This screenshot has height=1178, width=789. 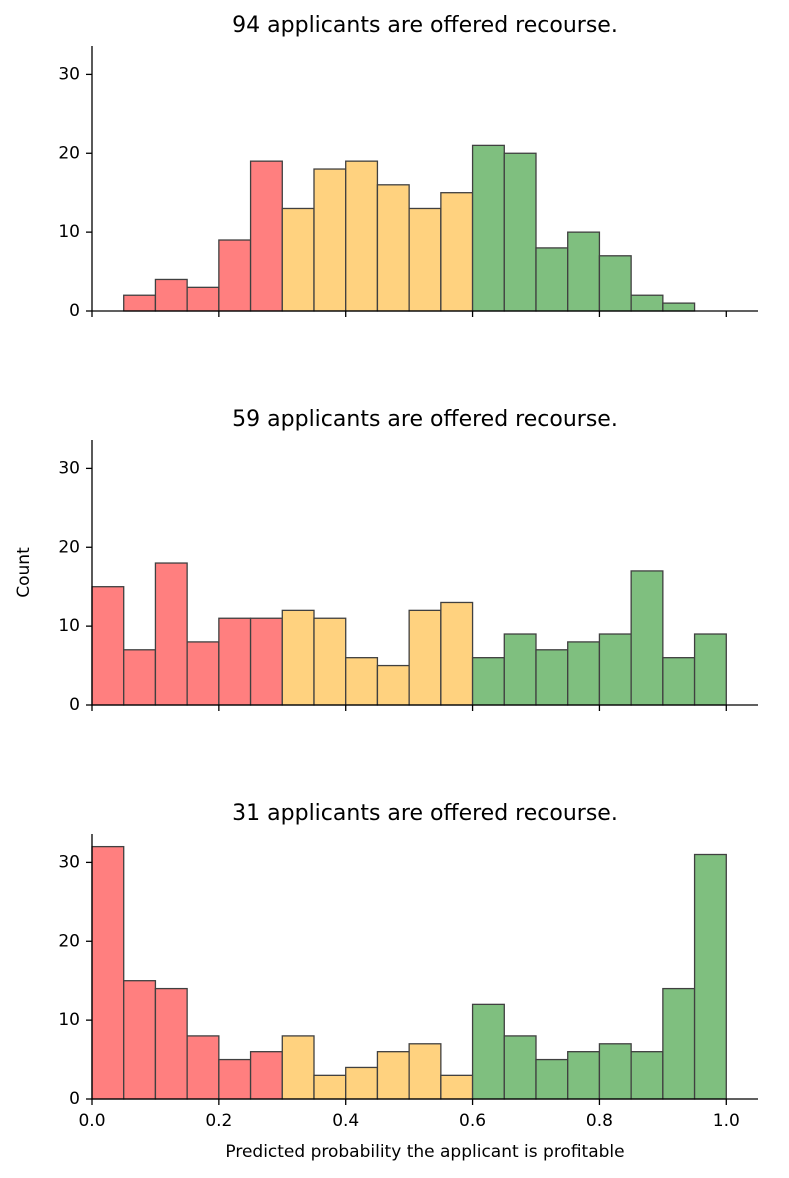 What do you see at coordinates (218, 1121) in the screenshot?
I see `x-tick-label: 0.2` at bounding box center [218, 1121].